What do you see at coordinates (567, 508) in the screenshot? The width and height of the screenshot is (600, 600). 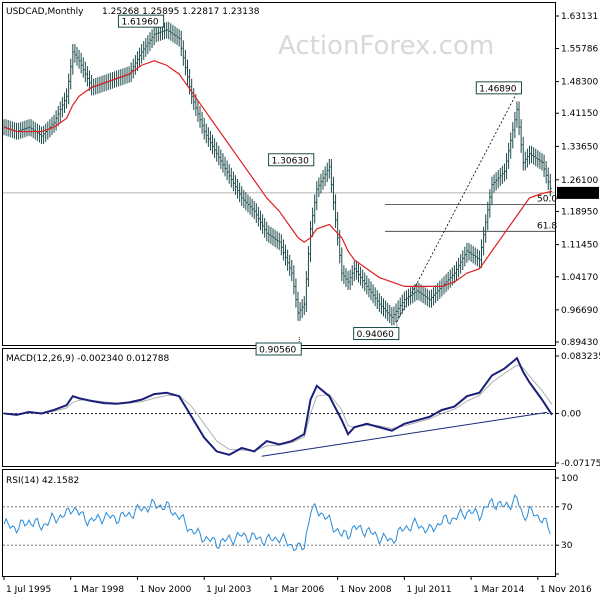 I see `rsi-y-tick-label: 70` at bounding box center [567, 508].